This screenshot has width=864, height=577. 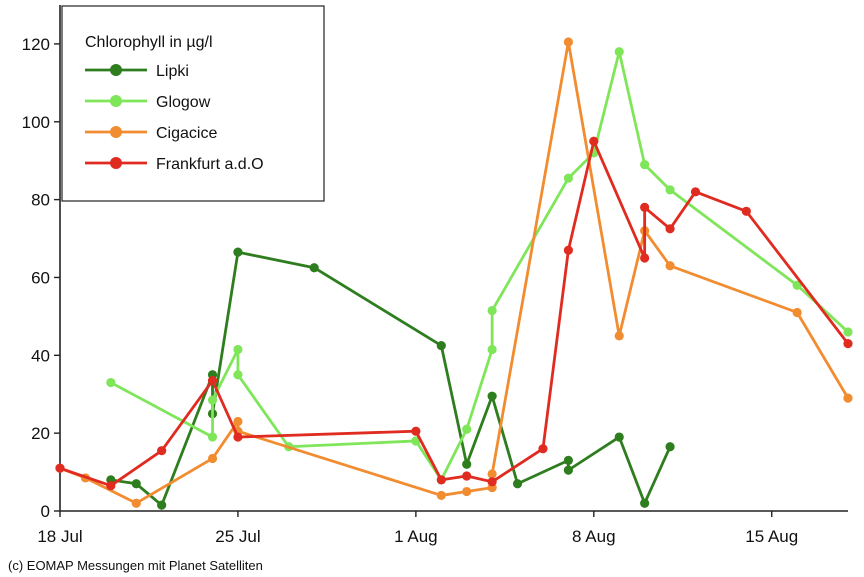 I want to click on x-tick-label: 18 Jul, so click(x=59, y=536).